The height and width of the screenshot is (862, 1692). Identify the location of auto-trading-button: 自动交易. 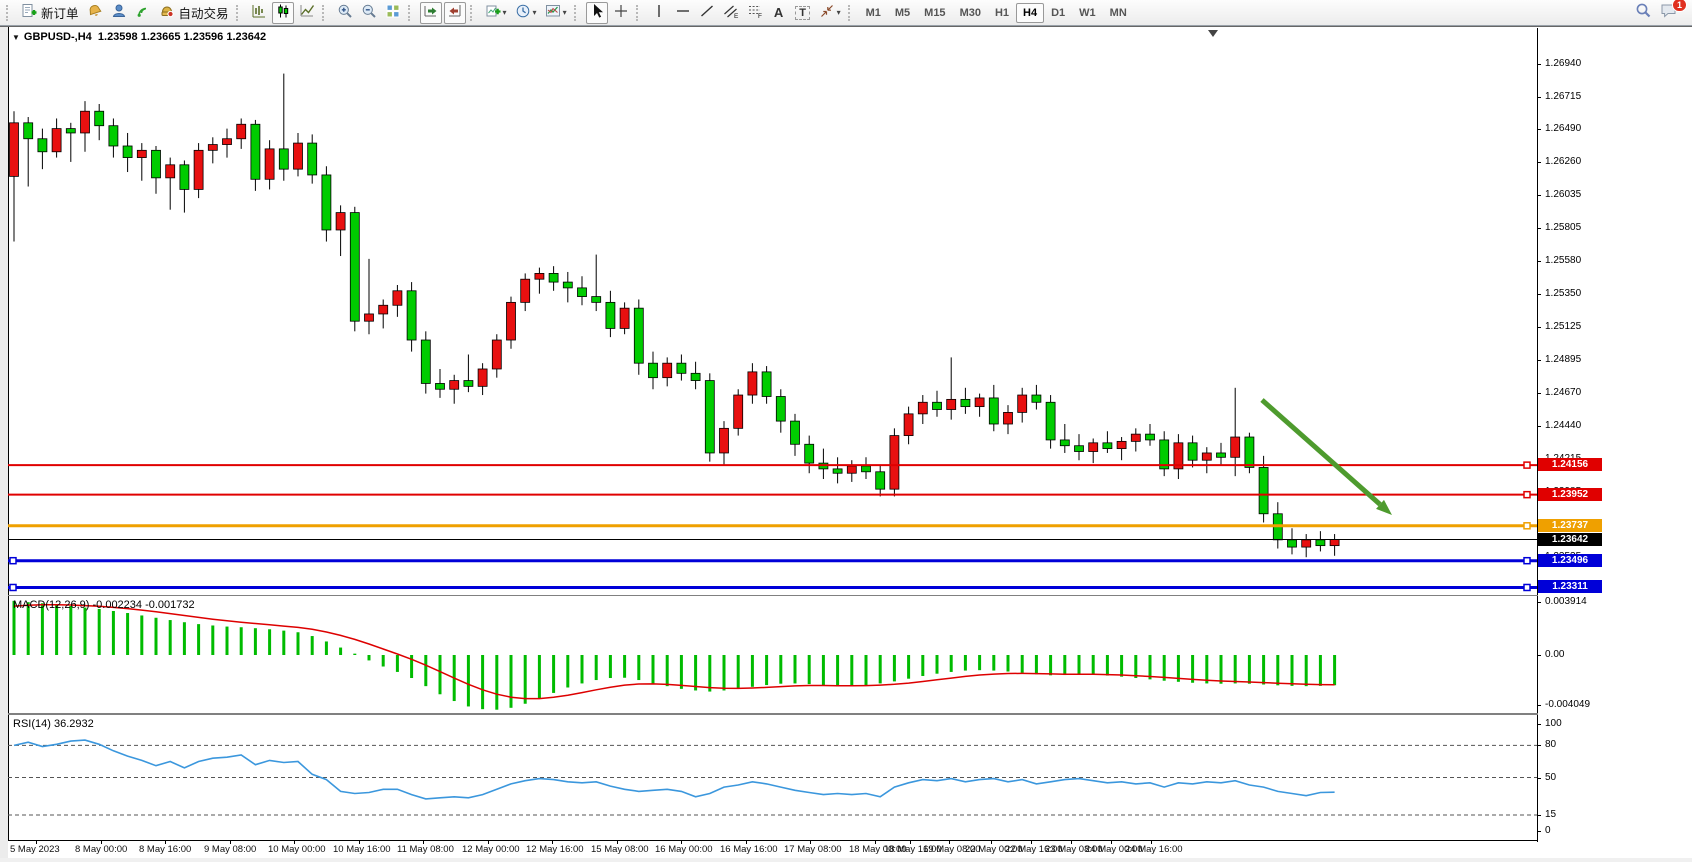
(194, 13).